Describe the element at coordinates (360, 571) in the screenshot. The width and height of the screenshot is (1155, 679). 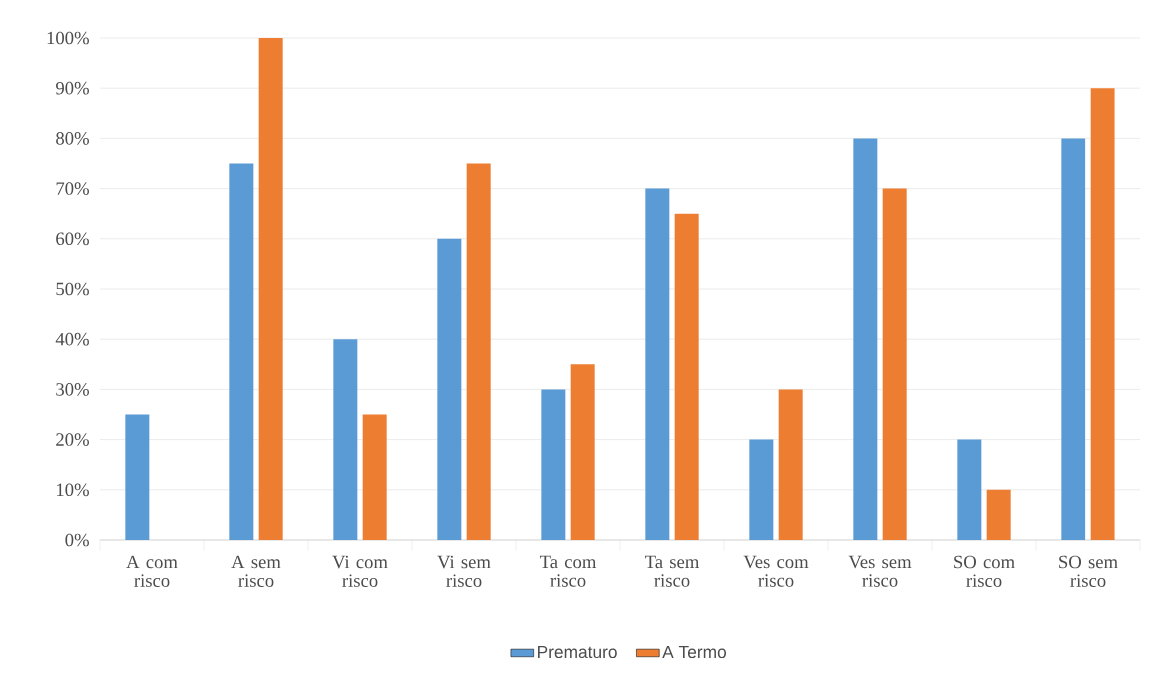
I see `x-tick-label: Vi com risco` at that location.